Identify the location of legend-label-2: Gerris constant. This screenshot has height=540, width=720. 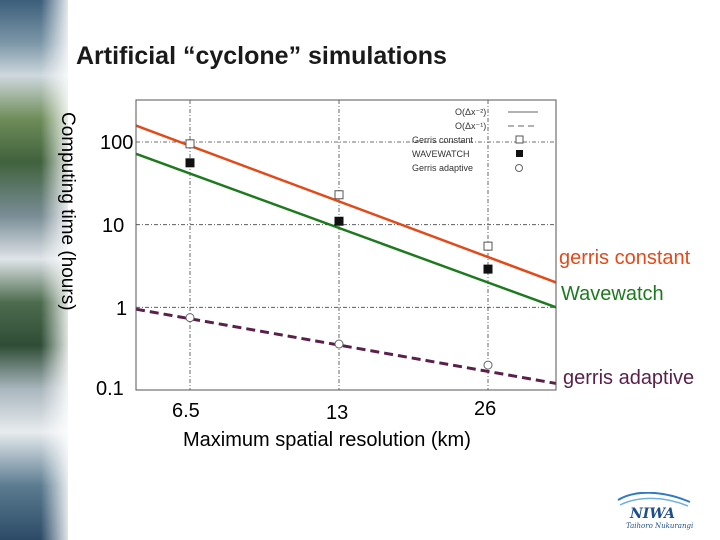
(443, 140).